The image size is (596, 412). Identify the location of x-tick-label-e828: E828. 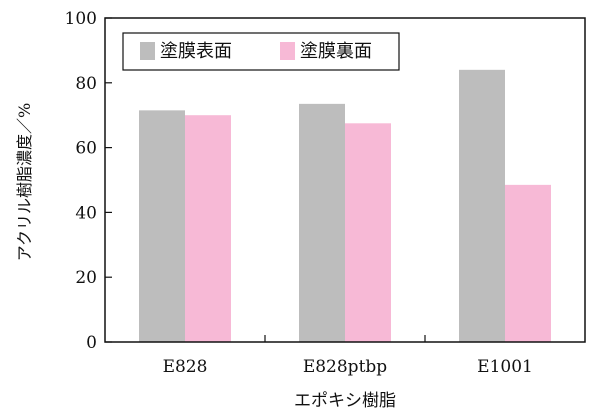
(185, 367).